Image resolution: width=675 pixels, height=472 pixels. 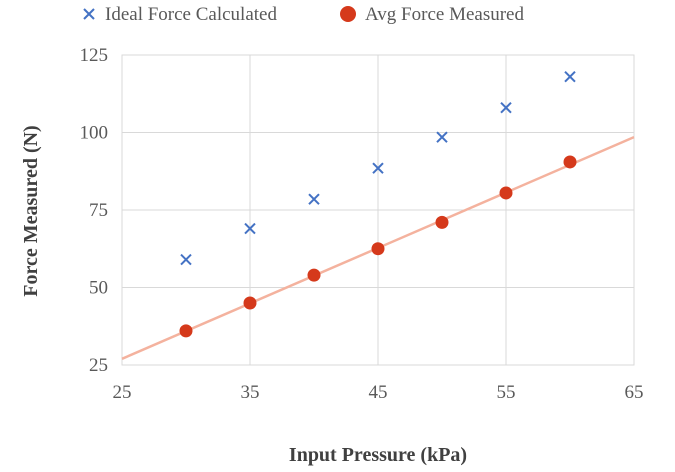 What do you see at coordinates (122, 392) in the screenshot?
I see `x-tick-label: 25` at bounding box center [122, 392].